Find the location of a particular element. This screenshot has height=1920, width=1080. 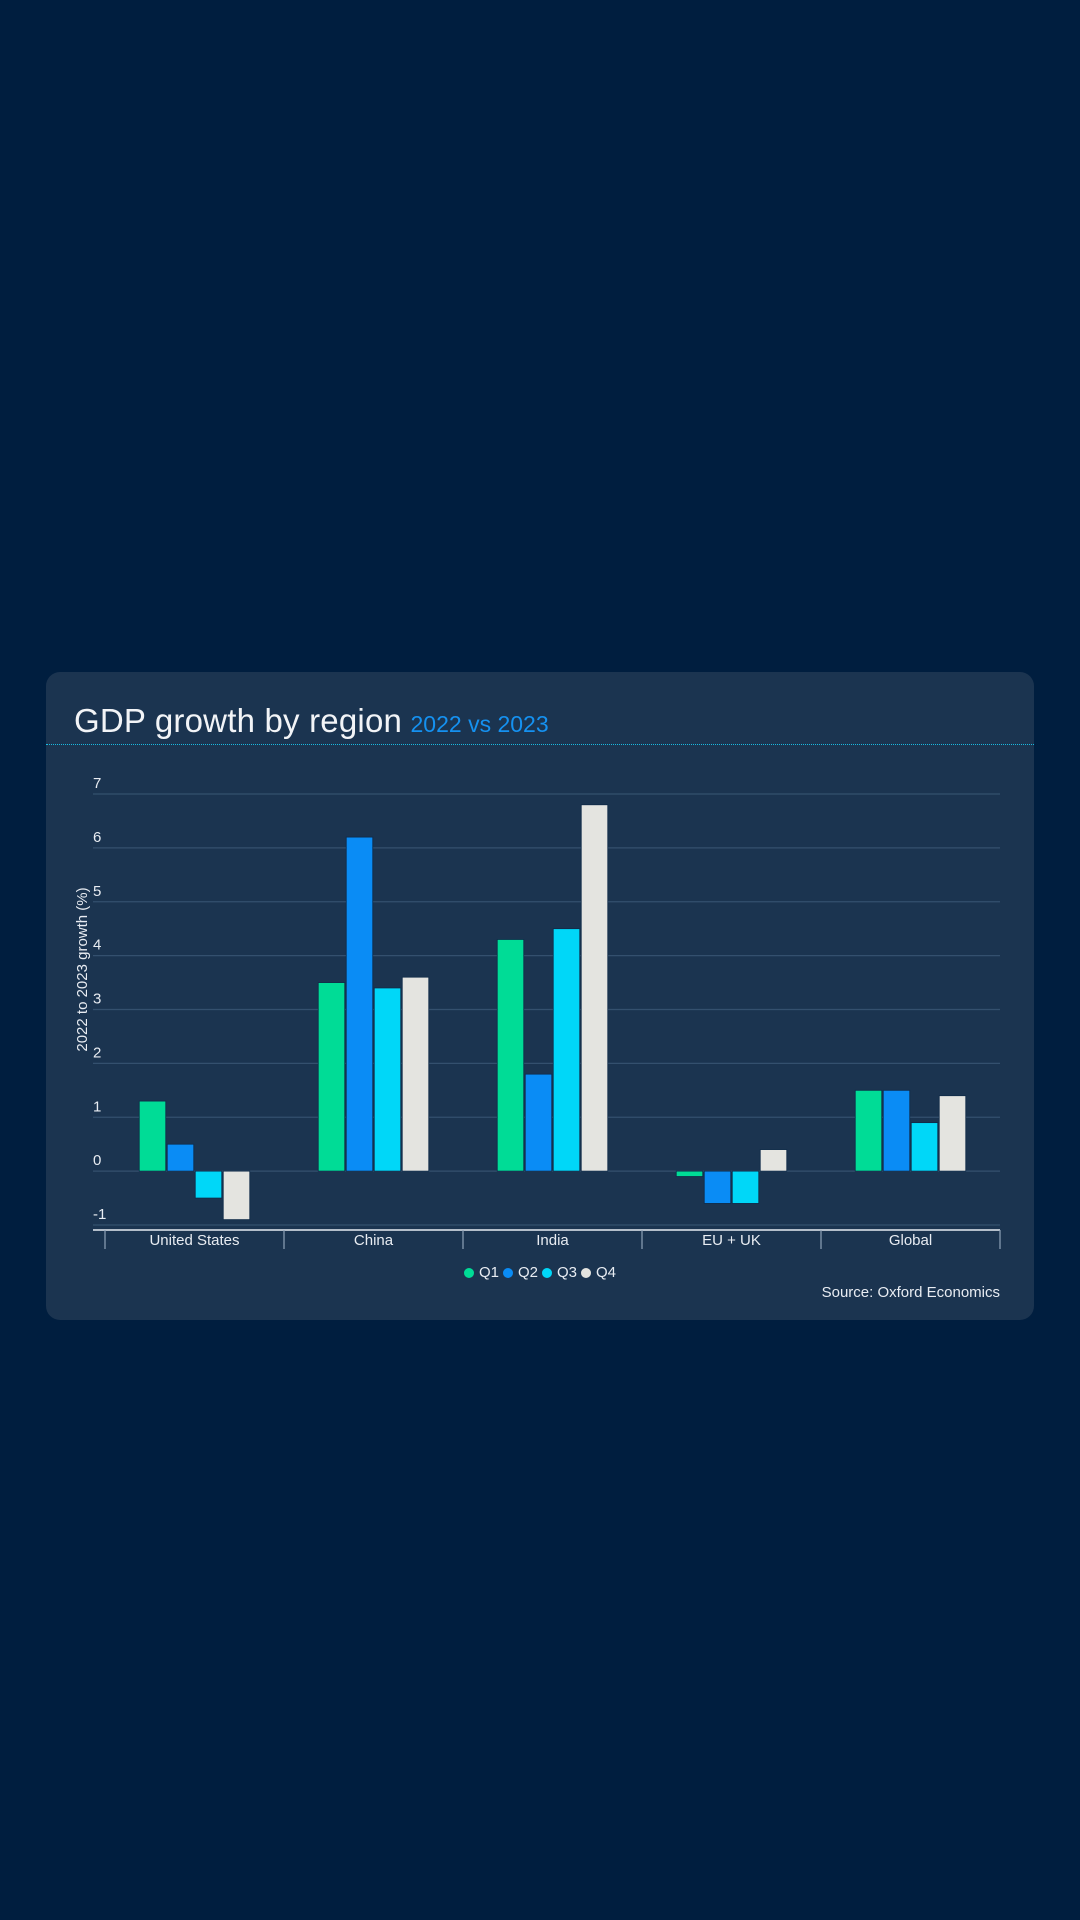

legend-item-q4: Q4 is located at coordinates (598, 1272).